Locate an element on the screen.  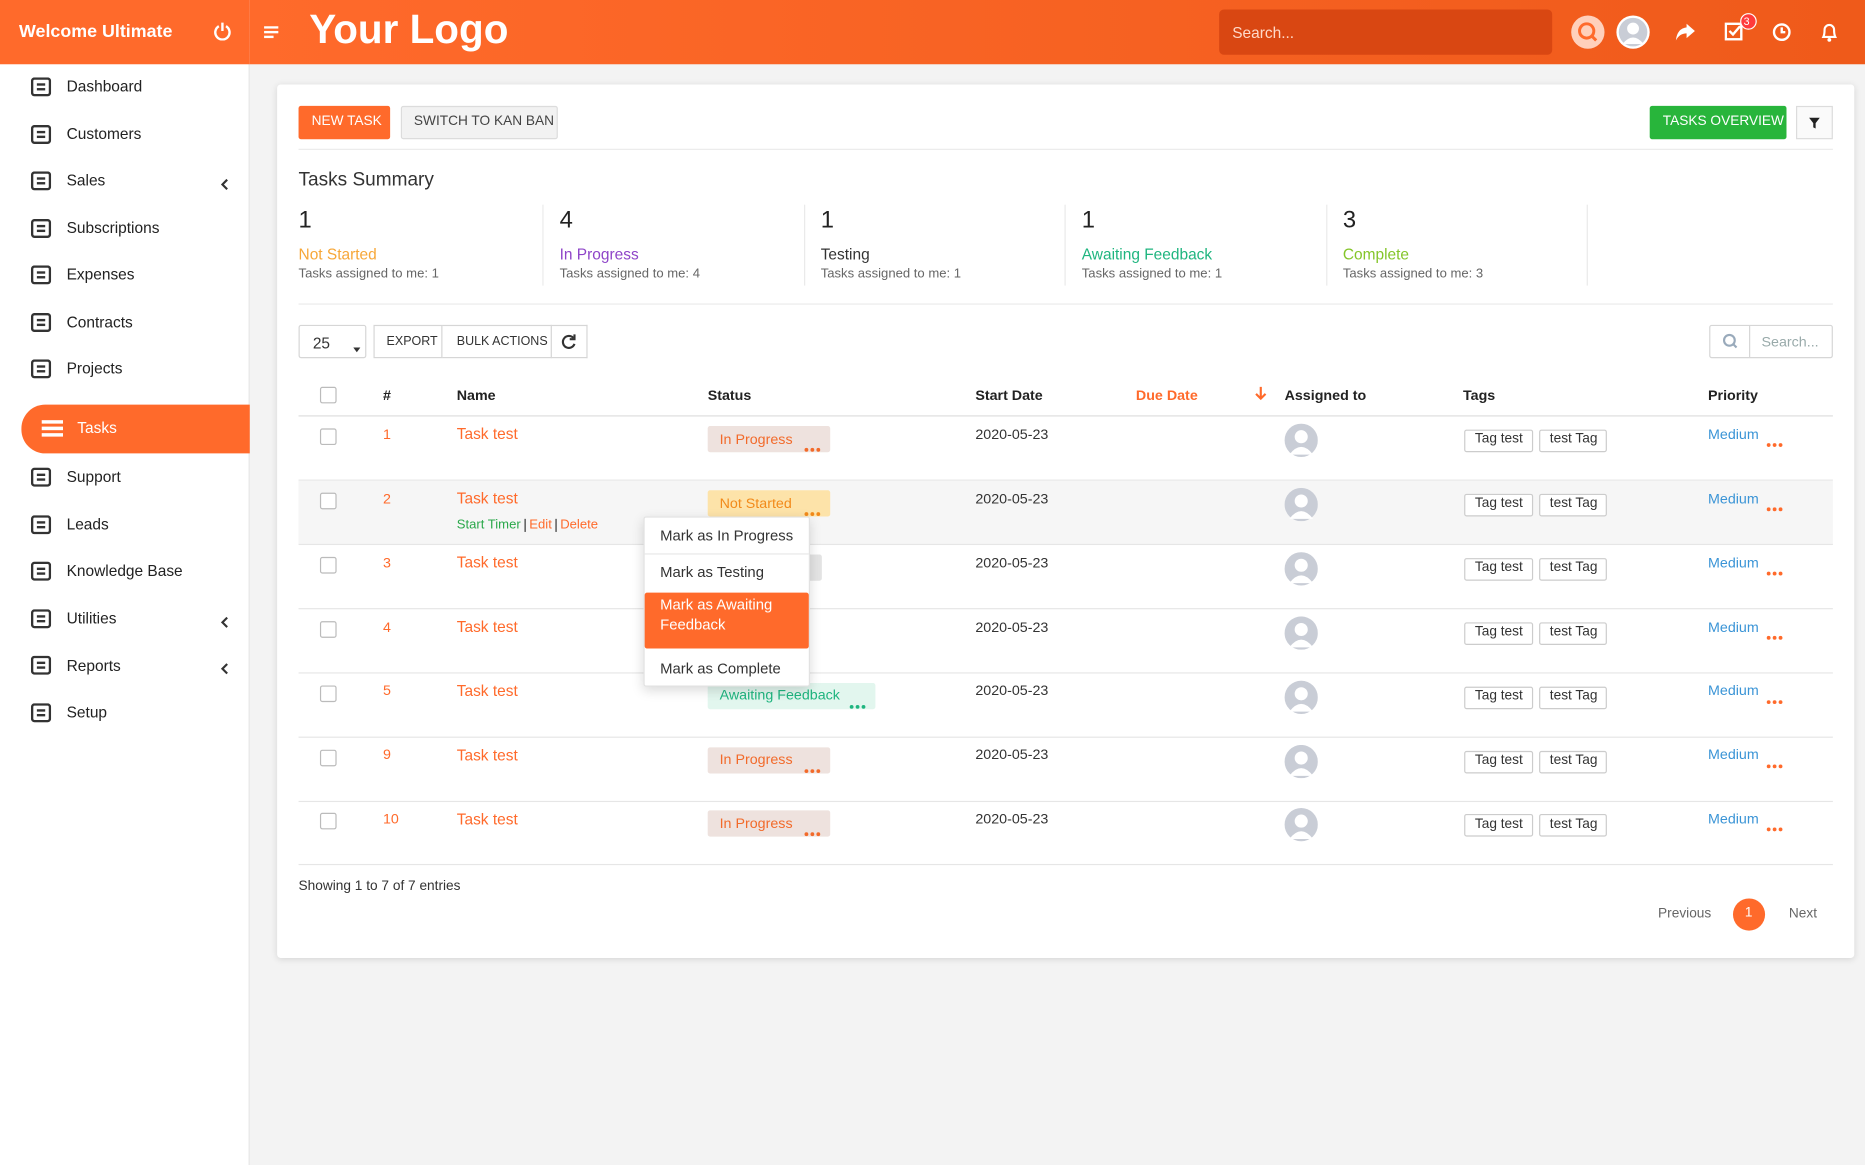
export-button is located at coordinates (408, 341).